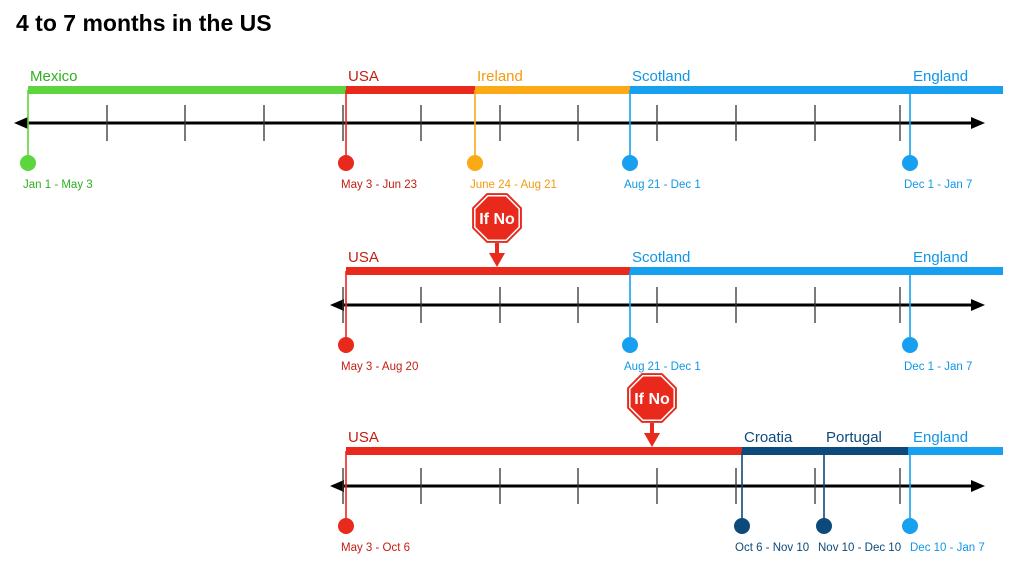 The height and width of the screenshot is (576, 1024). I want to click on segment-dates: Nov 10 - Dec 10, so click(859, 548).